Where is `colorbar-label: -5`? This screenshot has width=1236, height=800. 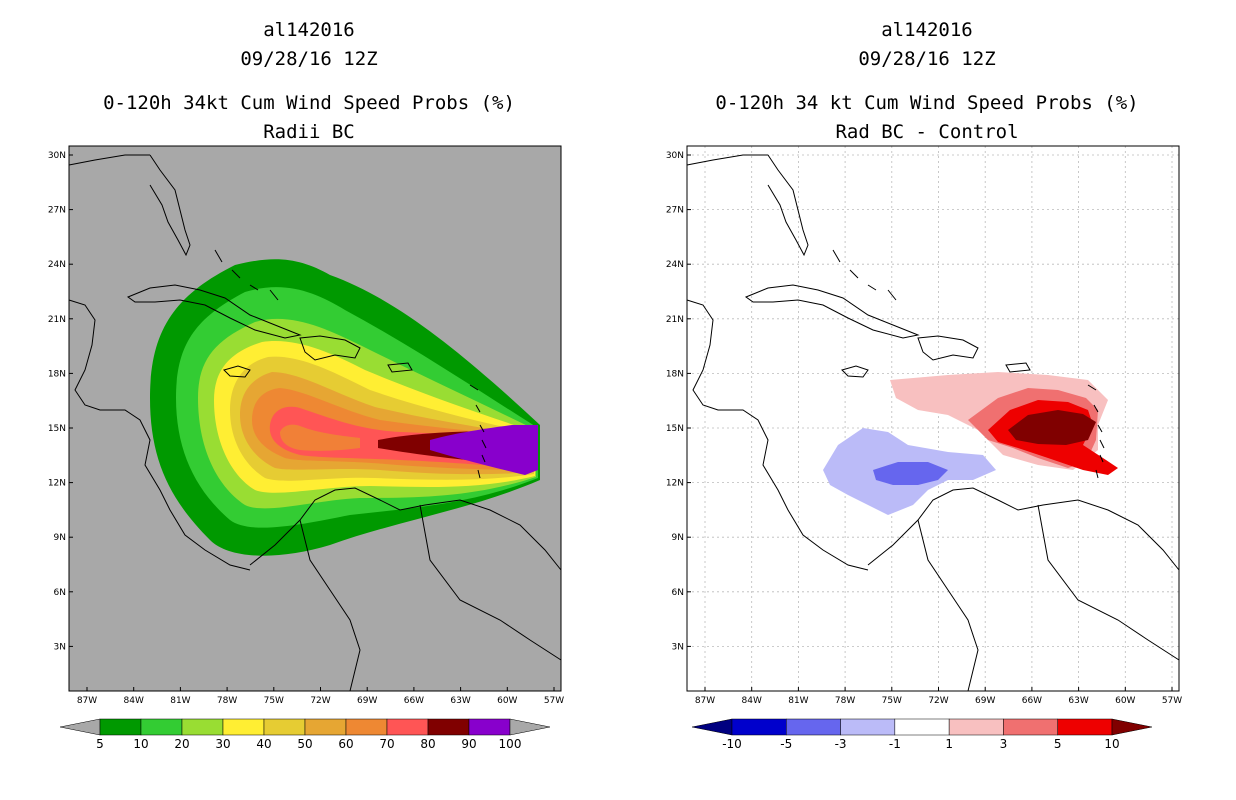 colorbar-label: -5 is located at coordinates (786, 744).